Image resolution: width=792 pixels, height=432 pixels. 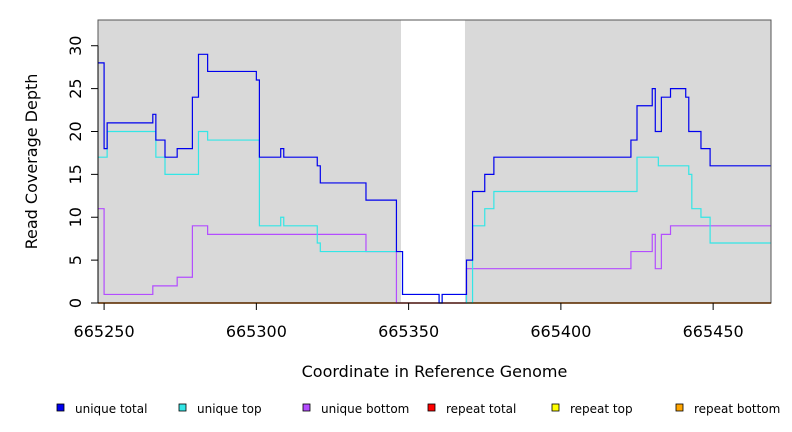 I want to click on x-tick-label: 665250, so click(x=104, y=331).